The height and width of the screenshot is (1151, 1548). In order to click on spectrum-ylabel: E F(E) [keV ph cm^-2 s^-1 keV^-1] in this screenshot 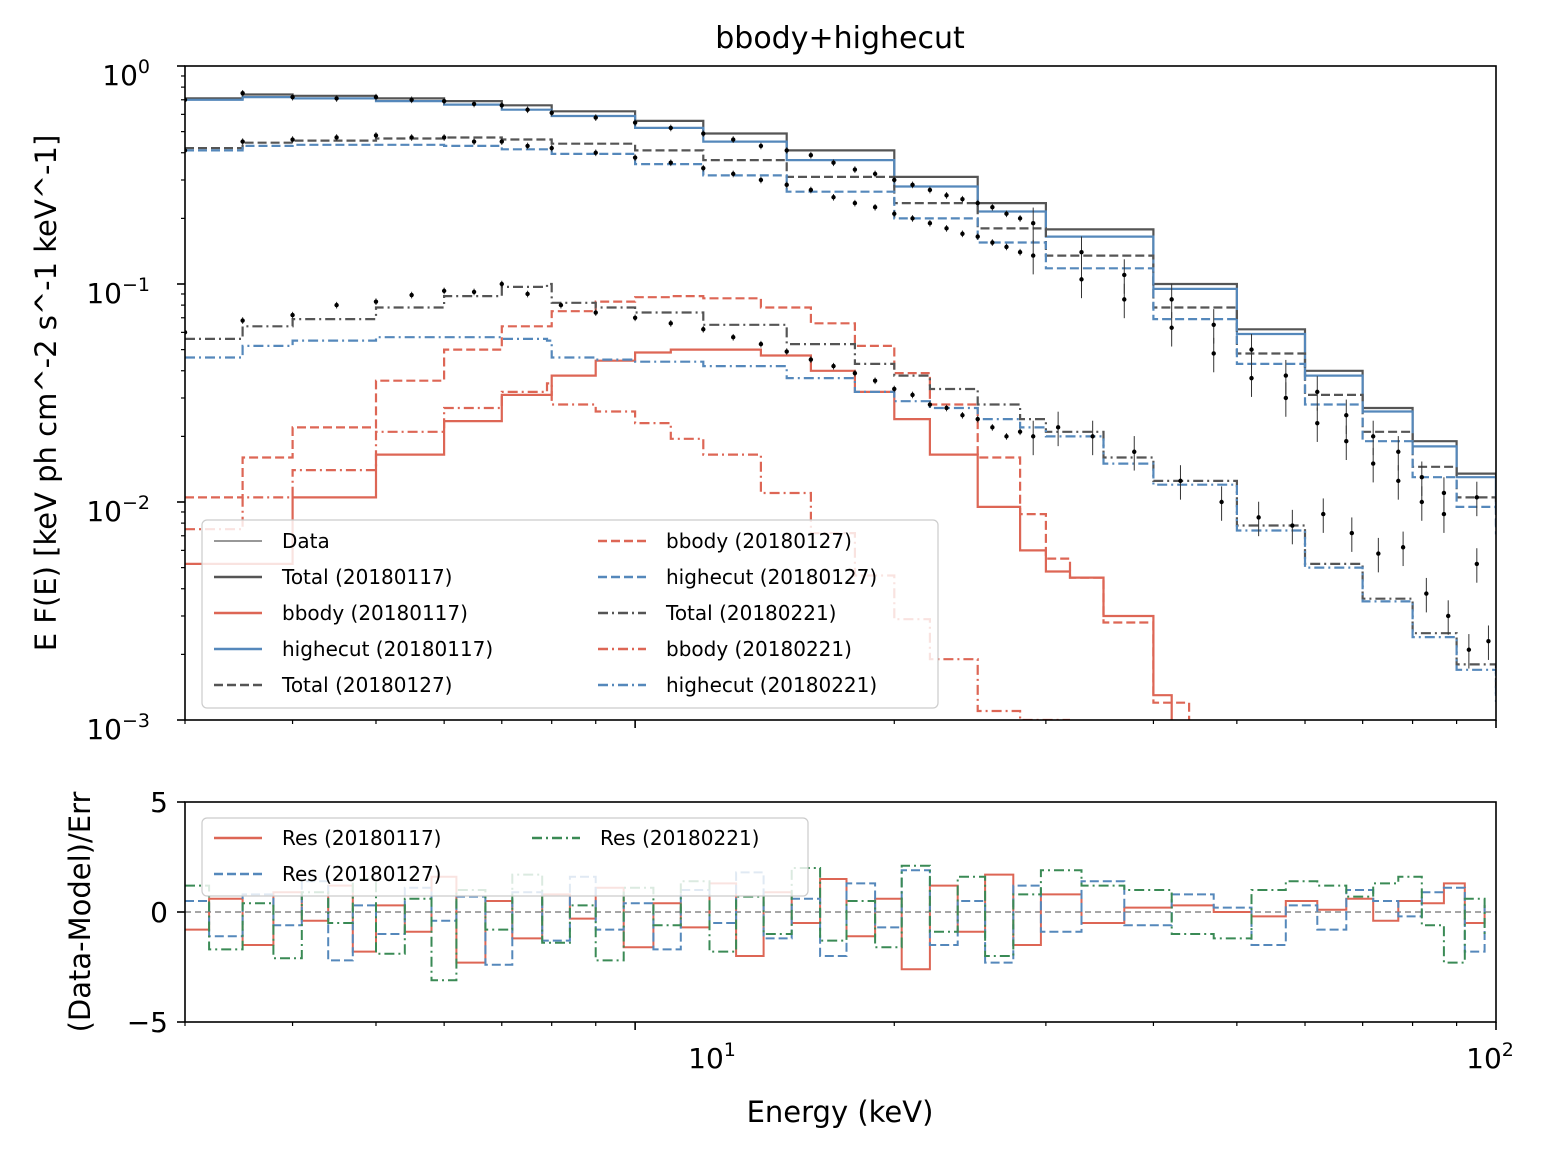, I will do `click(46, 393)`.